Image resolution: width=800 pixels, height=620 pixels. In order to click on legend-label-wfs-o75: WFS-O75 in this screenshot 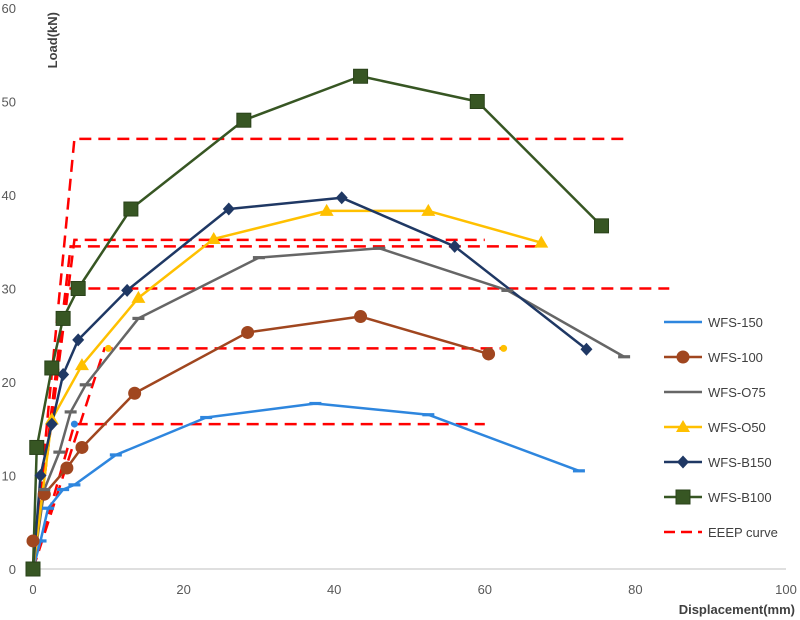, I will do `click(737, 392)`.